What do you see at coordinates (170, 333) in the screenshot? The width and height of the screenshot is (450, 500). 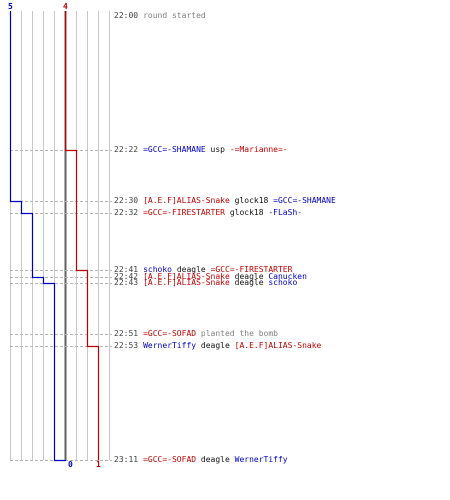 I see `event-actor: =GCC=-SOFAD` at bounding box center [170, 333].